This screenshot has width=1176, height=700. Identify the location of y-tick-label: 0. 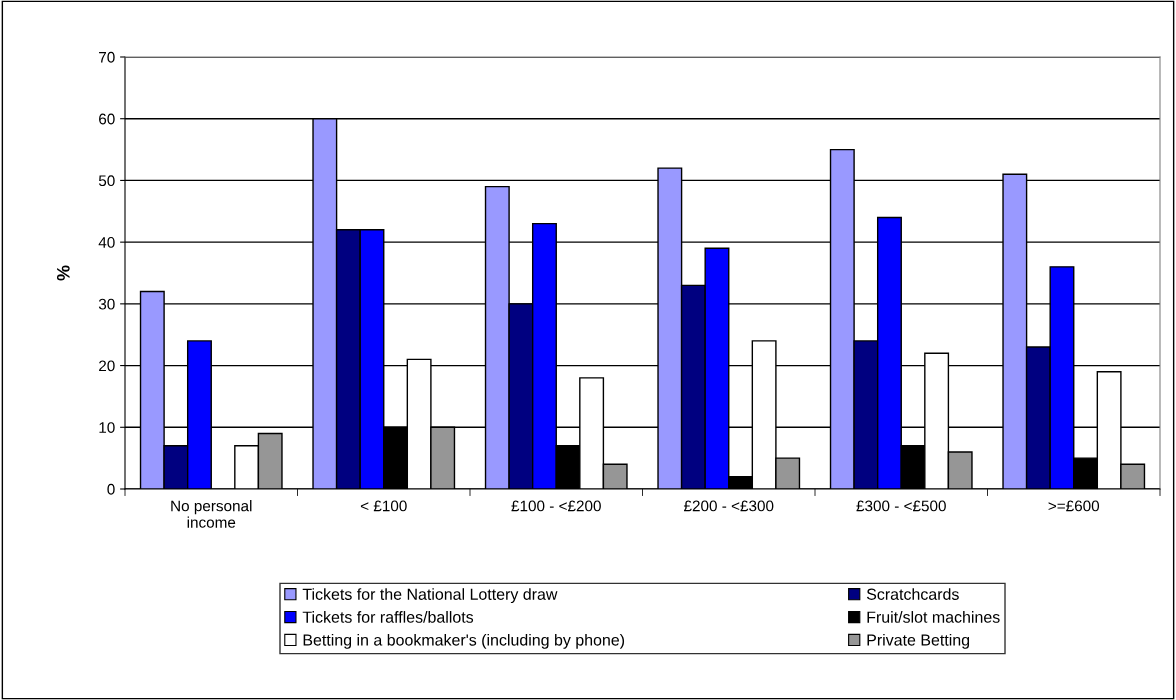
(111, 489).